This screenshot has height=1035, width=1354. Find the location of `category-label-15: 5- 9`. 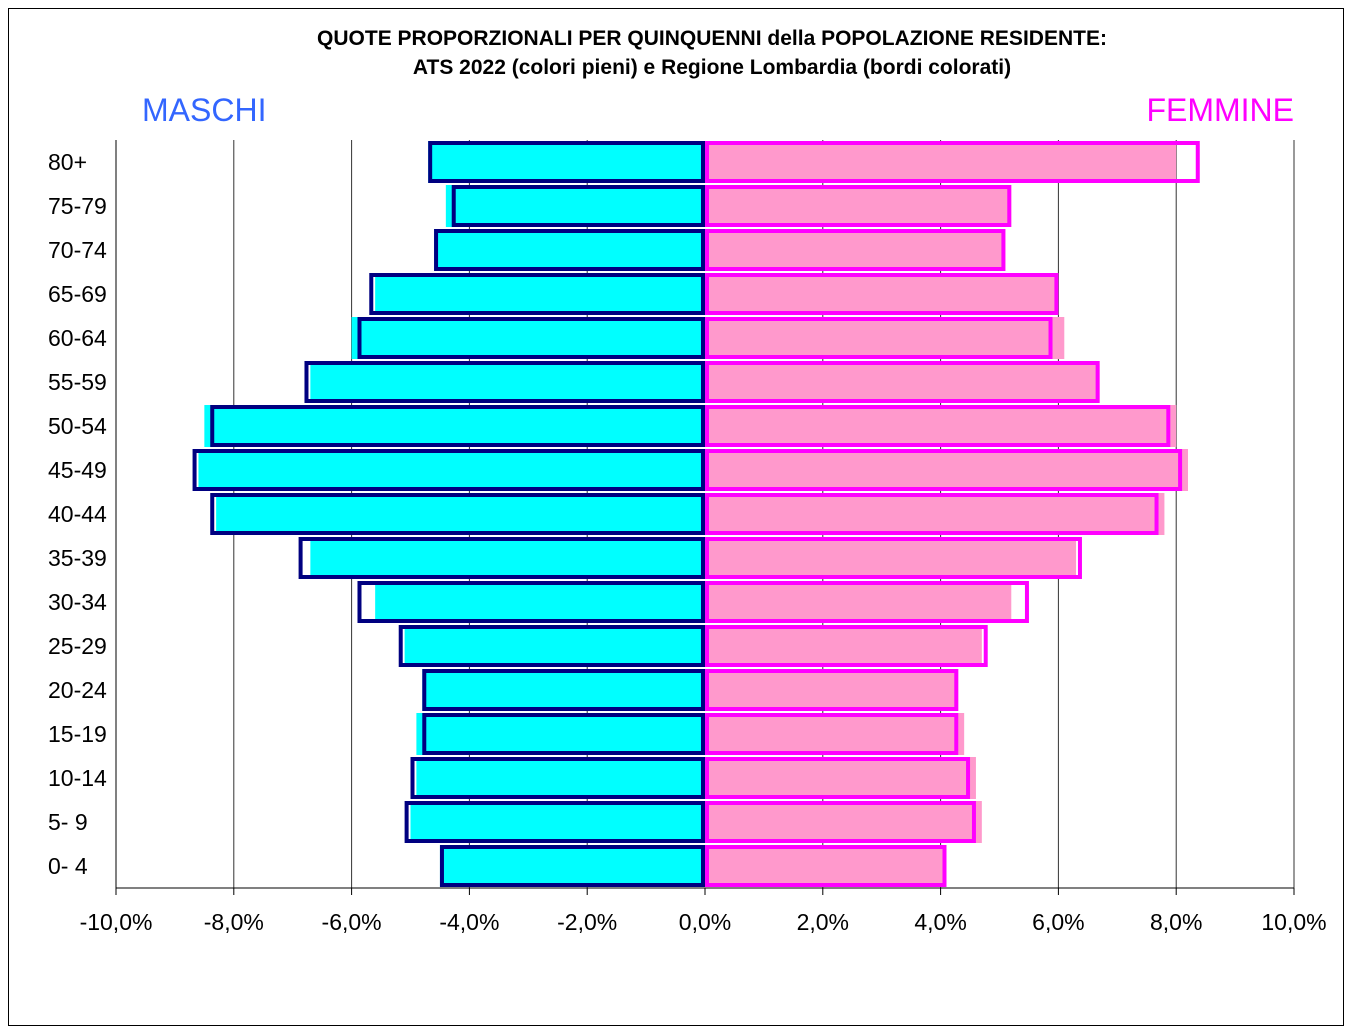

category-label-15: 5- 9 is located at coordinates (68, 822).